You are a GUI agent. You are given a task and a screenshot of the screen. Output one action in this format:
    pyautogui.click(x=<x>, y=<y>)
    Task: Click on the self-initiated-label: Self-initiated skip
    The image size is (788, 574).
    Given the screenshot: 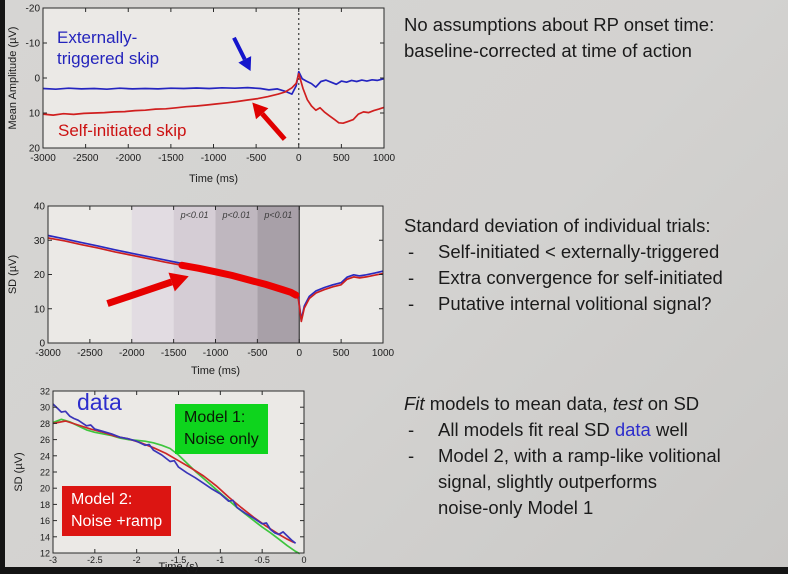 What is the action you would take?
    pyautogui.click(x=122, y=130)
    